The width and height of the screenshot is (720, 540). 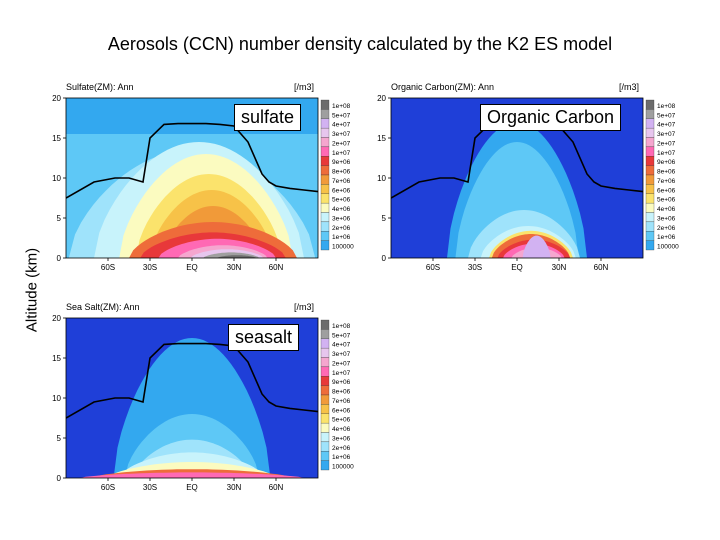 What do you see at coordinates (59, 438) in the screenshot?
I see `sea-salt-y-tick-label: 5` at bounding box center [59, 438].